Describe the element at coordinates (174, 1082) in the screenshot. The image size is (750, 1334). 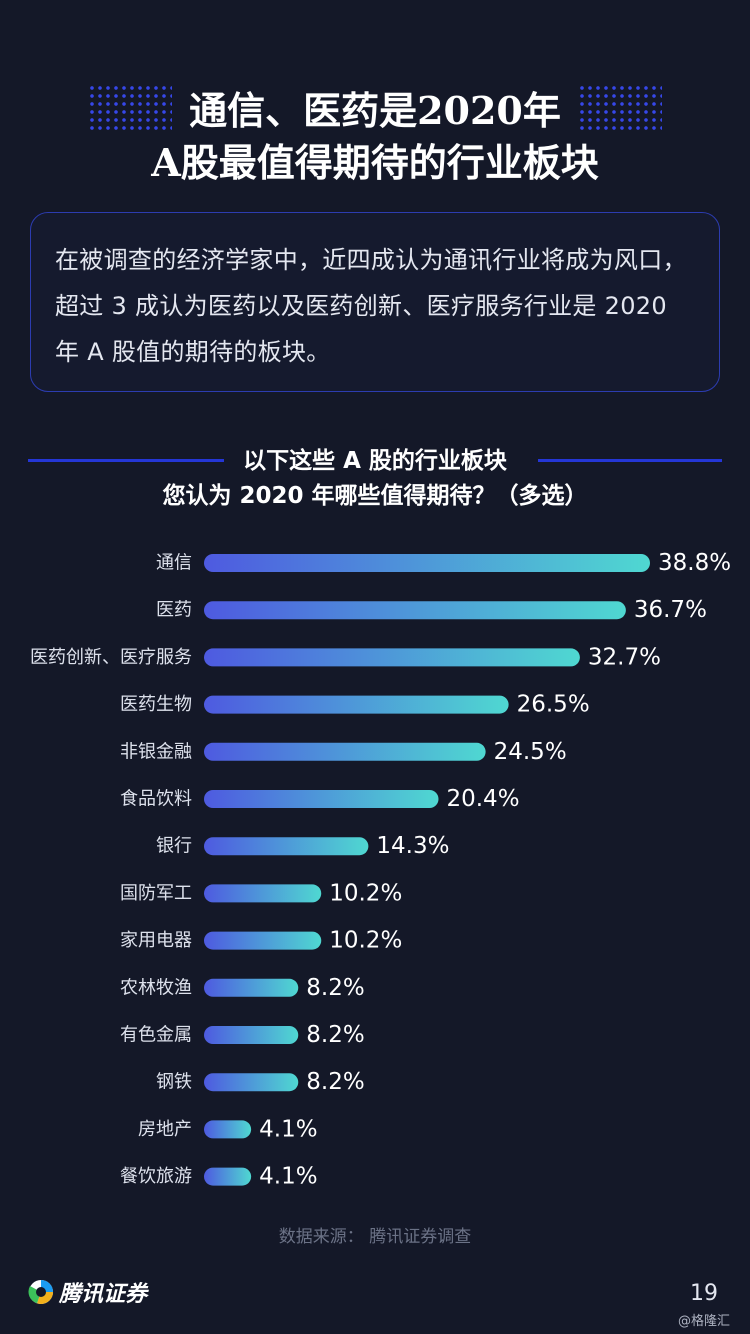
I see `category-label: 钢铁` at that location.